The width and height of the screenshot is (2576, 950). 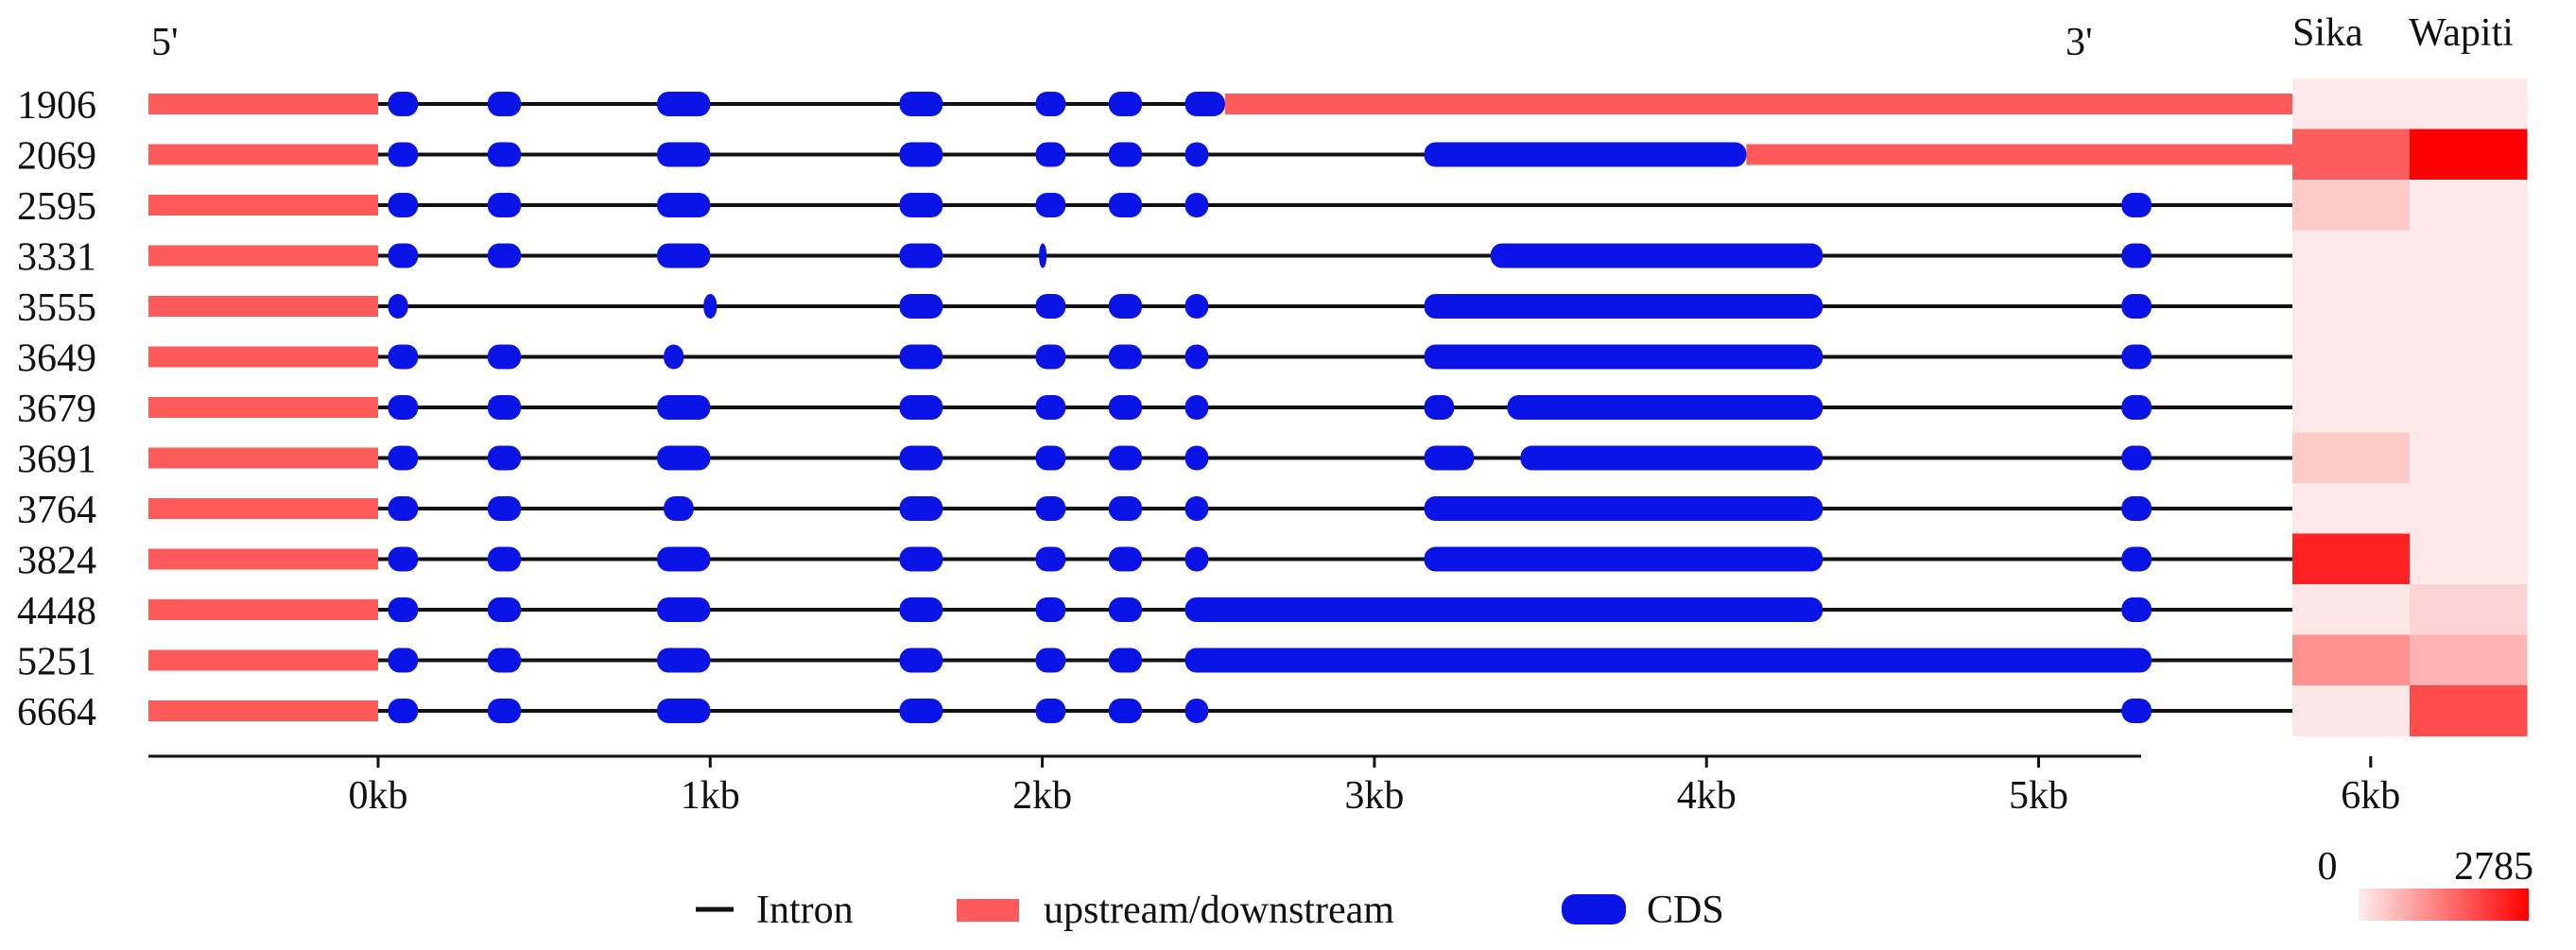 What do you see at coordinates (2038, 796) in the screenshot?
I see `axis-tick-label: 5kb` at bounding box center [2038, 796].